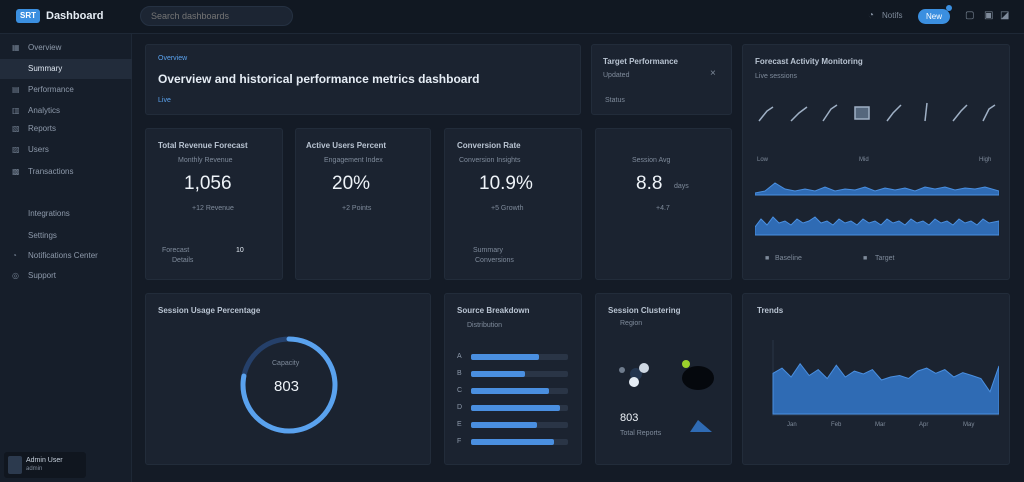  What do you see at coordinates (485, 325) in the screenshot?
I see `breakdown-legend: Distribution` at bounding box center [485, 325].